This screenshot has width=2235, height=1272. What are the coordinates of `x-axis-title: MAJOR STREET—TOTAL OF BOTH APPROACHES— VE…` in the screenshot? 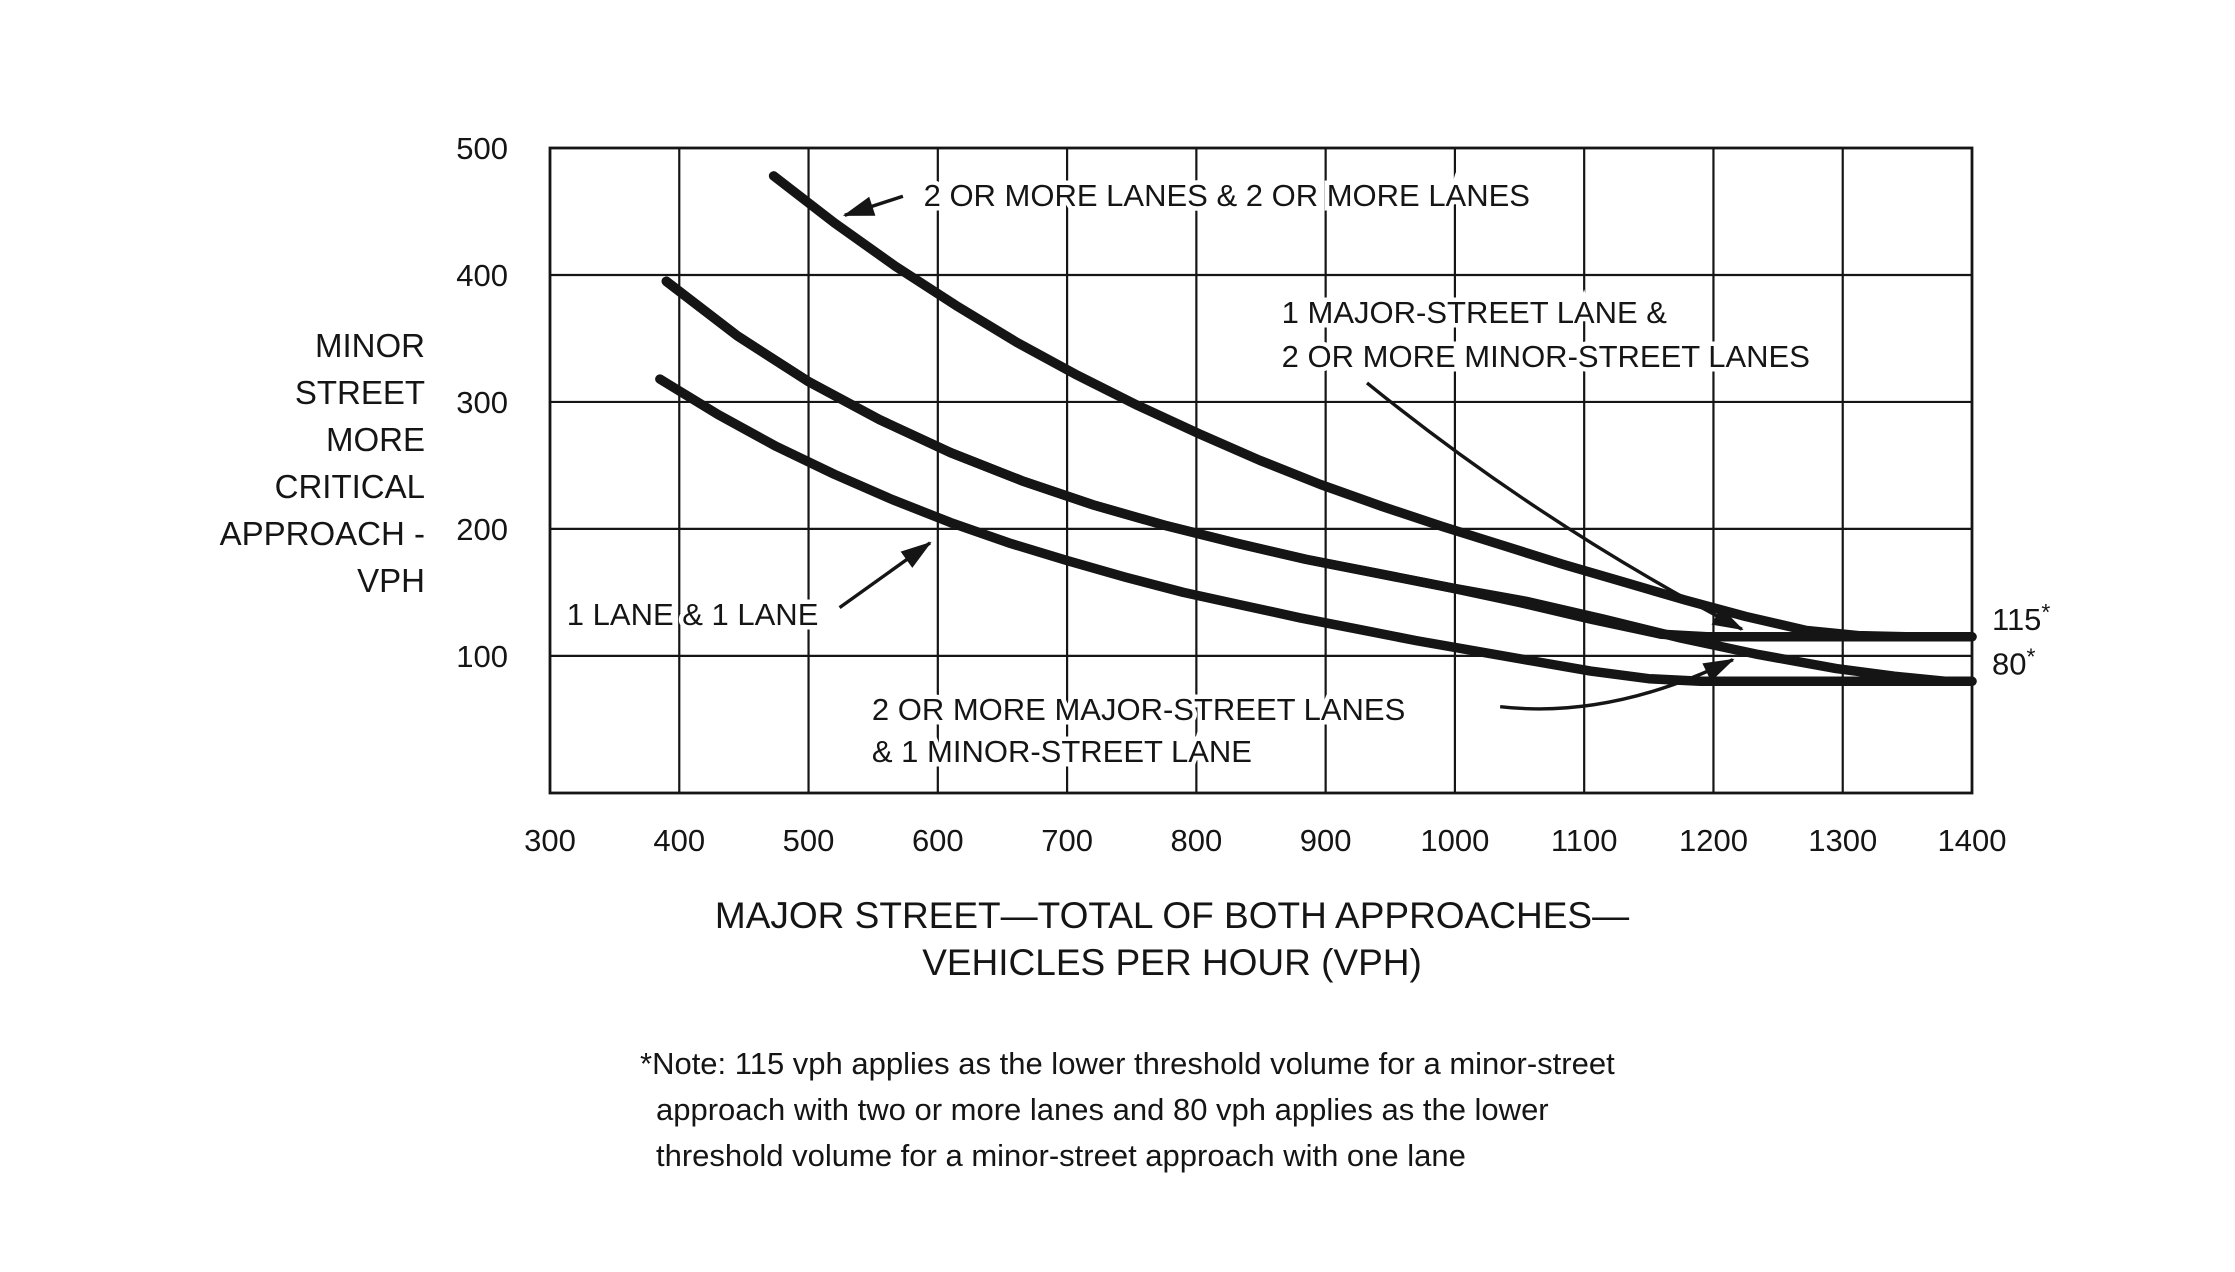 It's located at (1172, 939).